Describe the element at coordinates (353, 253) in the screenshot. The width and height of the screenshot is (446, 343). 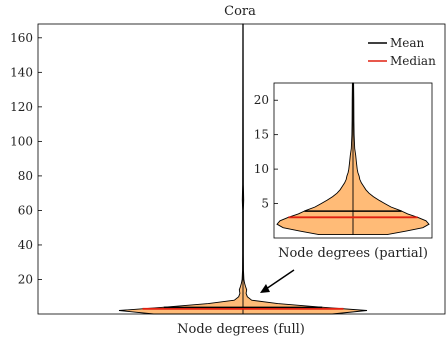
I see `inset-x-axis-label: Node degrees (partial)` at that location.